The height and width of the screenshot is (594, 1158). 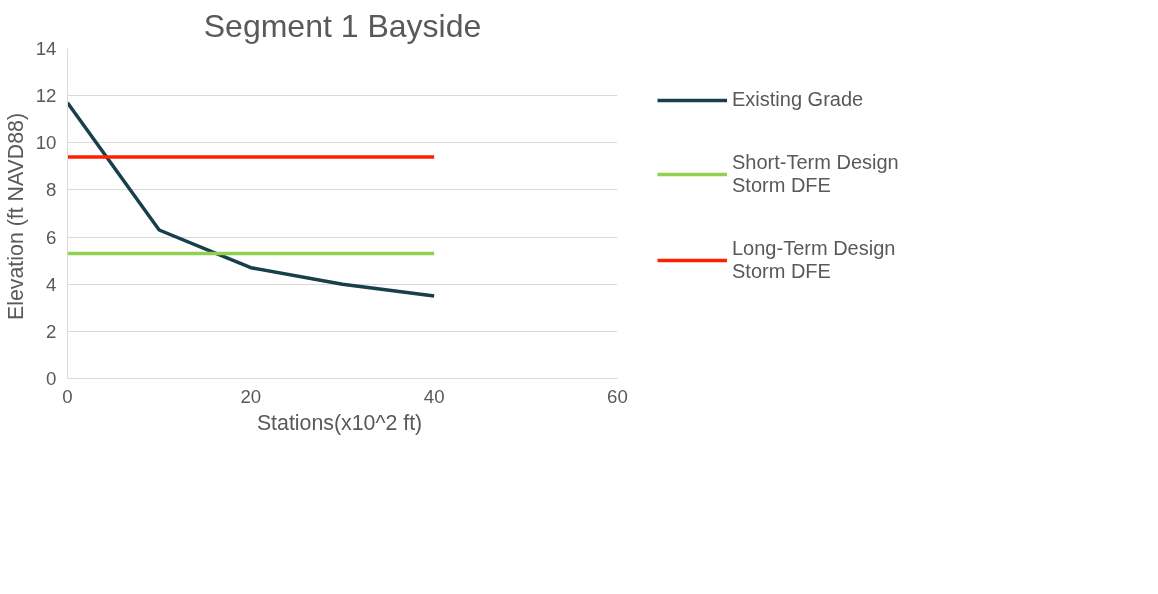 What do you see at coordinates (51, 331) in the screenshot?
I see `y-tick-label: 2` at bounding box center [51, 331].